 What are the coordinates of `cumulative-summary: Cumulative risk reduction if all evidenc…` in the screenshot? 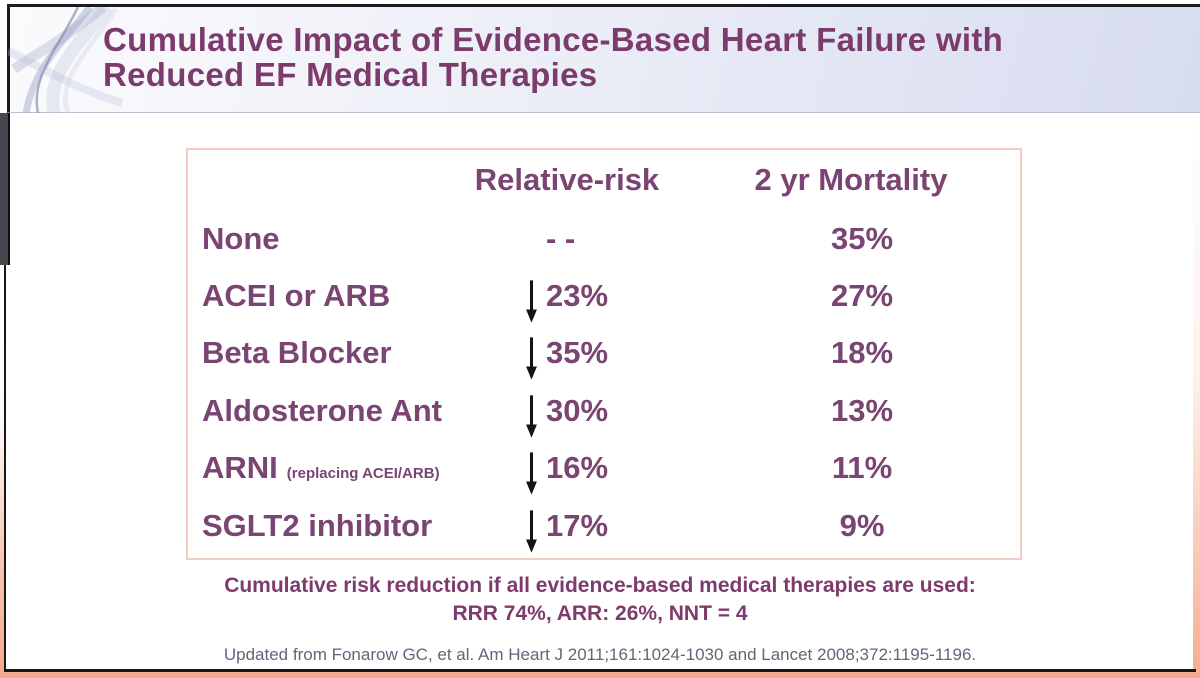 It's located at (600, 600).